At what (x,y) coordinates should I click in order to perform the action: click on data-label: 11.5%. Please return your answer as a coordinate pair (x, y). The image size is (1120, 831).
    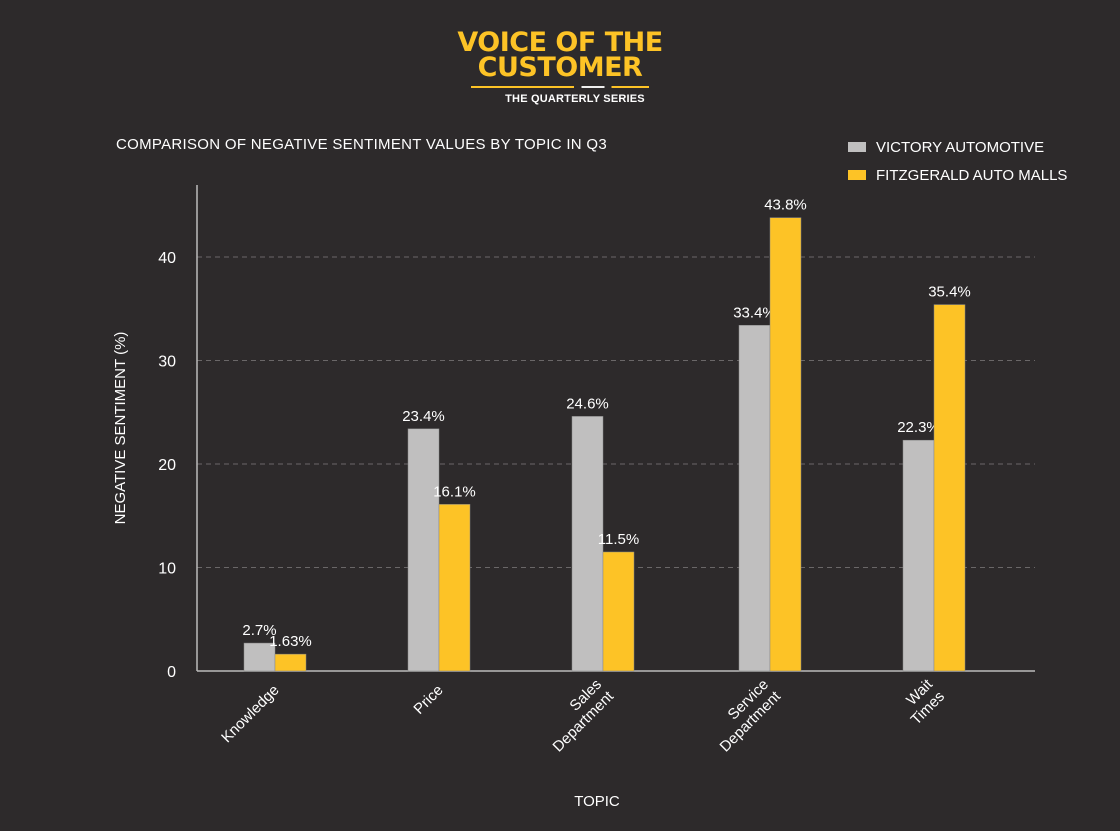
    Looking at the image, I should click on (618, 539).